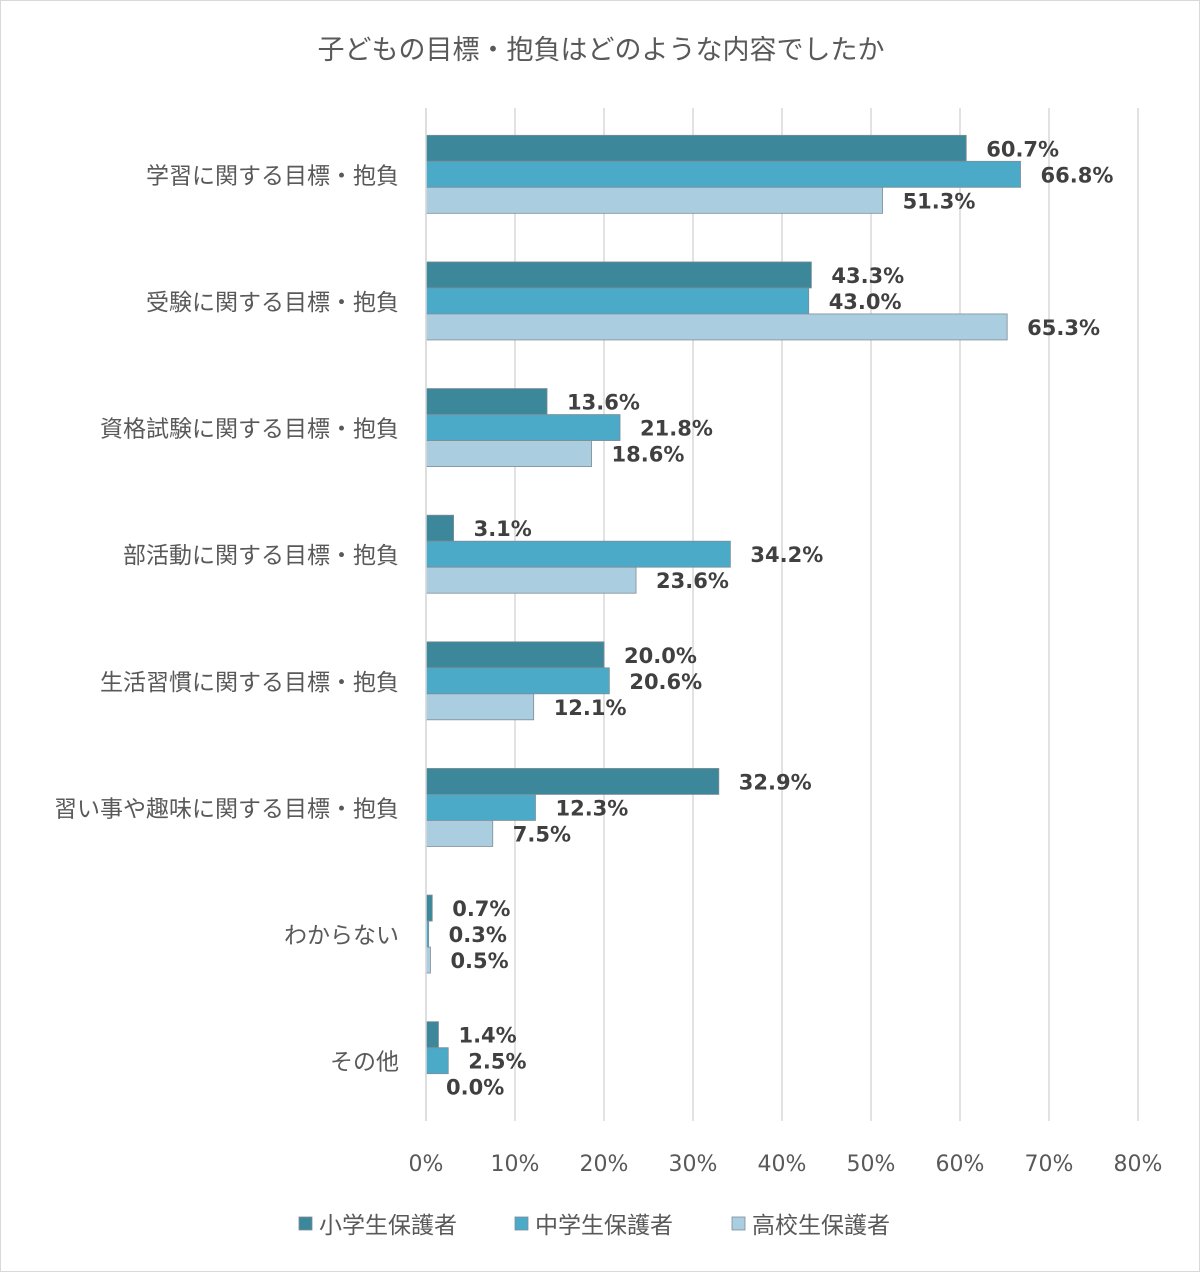 The height and width of the screenshot is (1275, 1200). What do you see at coordinates (226, 809) in the screenshot?
I see `category-label: 習い事や趣味に関する目標・抱負` at bounding box center [226, 809].